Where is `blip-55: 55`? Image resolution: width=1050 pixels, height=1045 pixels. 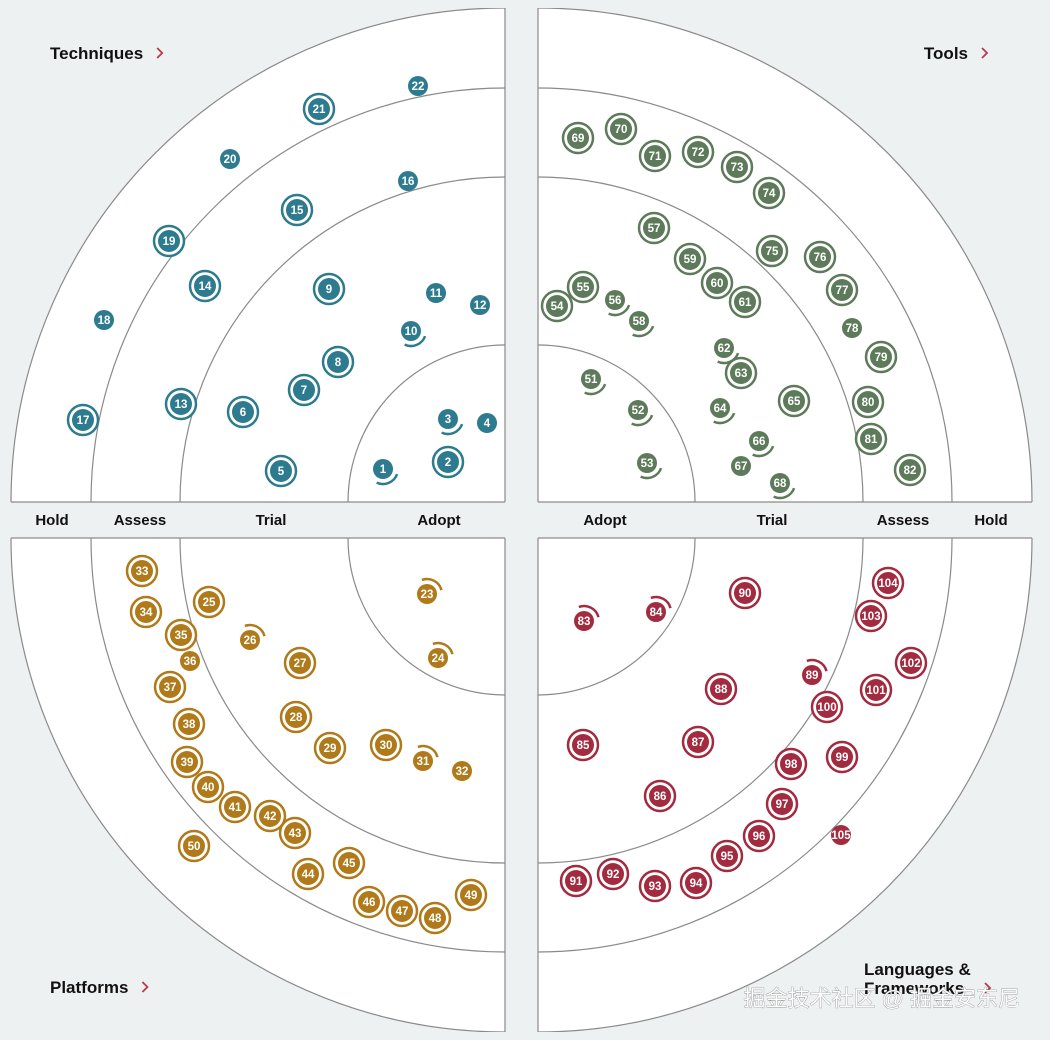
blip-55: 55 is located at coordinates (583, 287).